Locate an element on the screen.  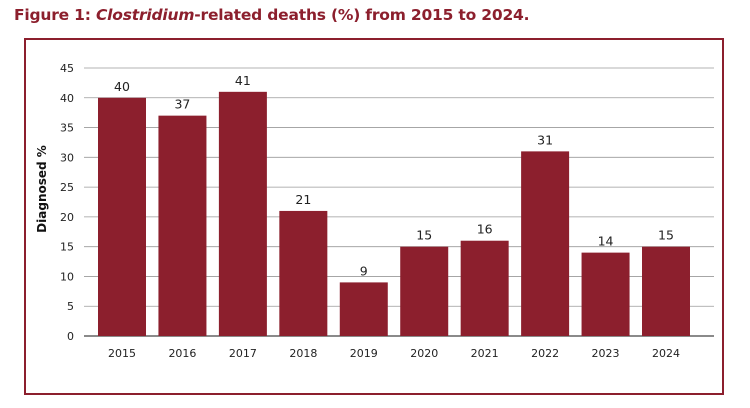
y-axis-ticks: 0 5 10 15 20 25 30 35 40 45 is located at coordinates (67, 202).